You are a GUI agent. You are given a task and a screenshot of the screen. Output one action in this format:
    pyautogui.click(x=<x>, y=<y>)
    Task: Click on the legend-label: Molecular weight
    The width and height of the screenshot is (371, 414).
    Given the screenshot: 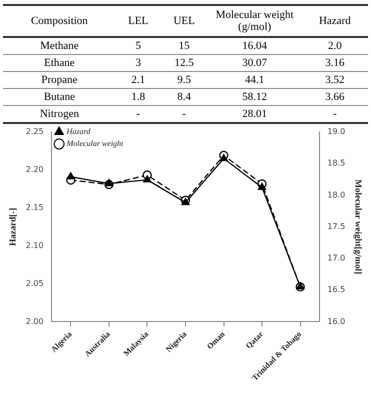 What is the action you would take?
    pyautogui.click(x=95, y=143)
    